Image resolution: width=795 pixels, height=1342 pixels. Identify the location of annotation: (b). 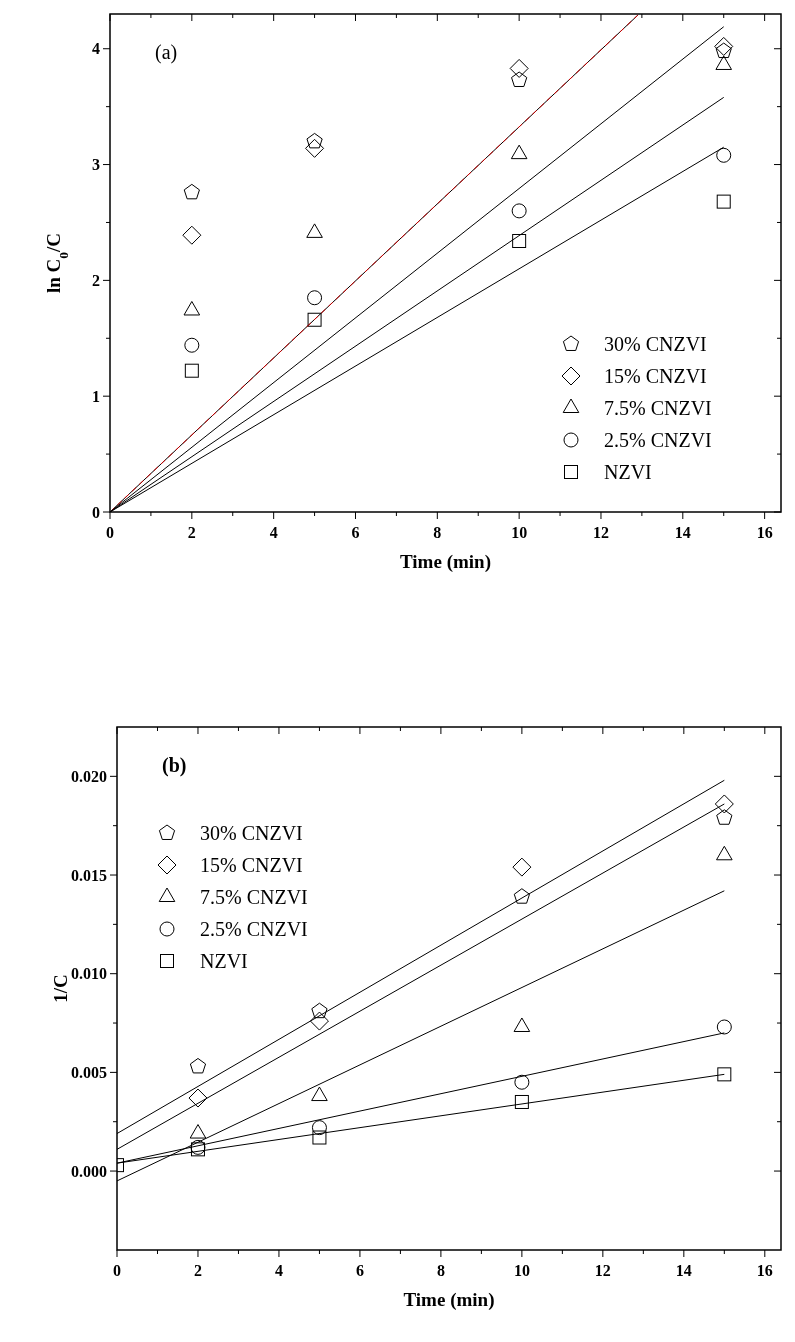
(174, 765).